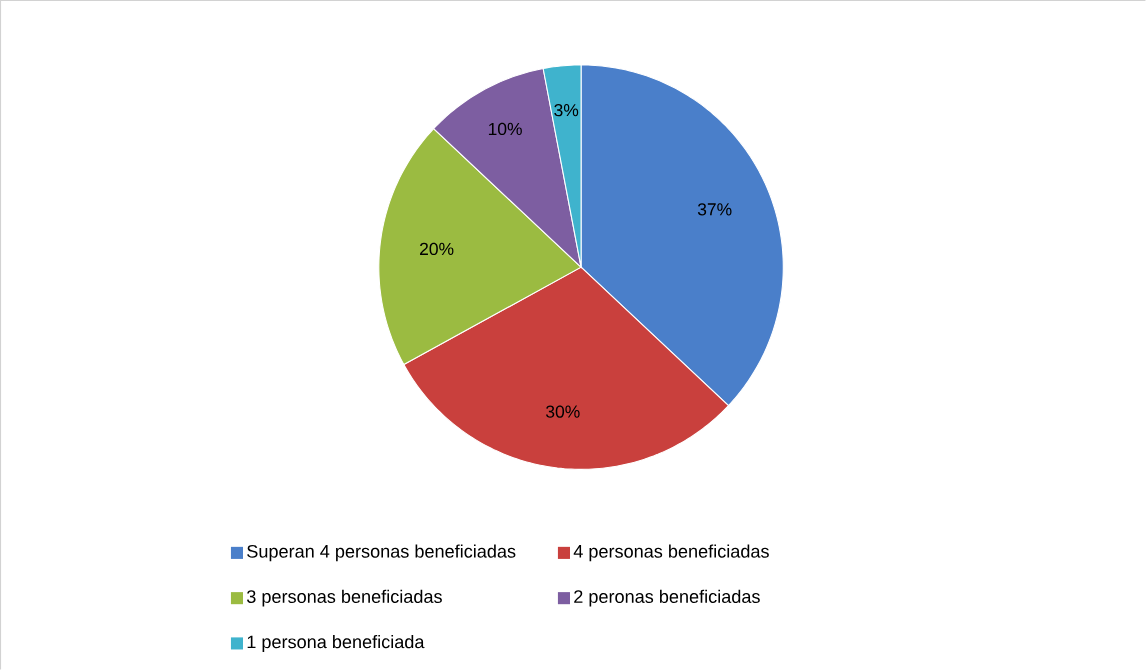 The height and width of the screenshot is (670, 1146). What do you see at coordinates (505, 129) in the screenshot?
I see `data-label: 10%` at bounding box center [505, 129].